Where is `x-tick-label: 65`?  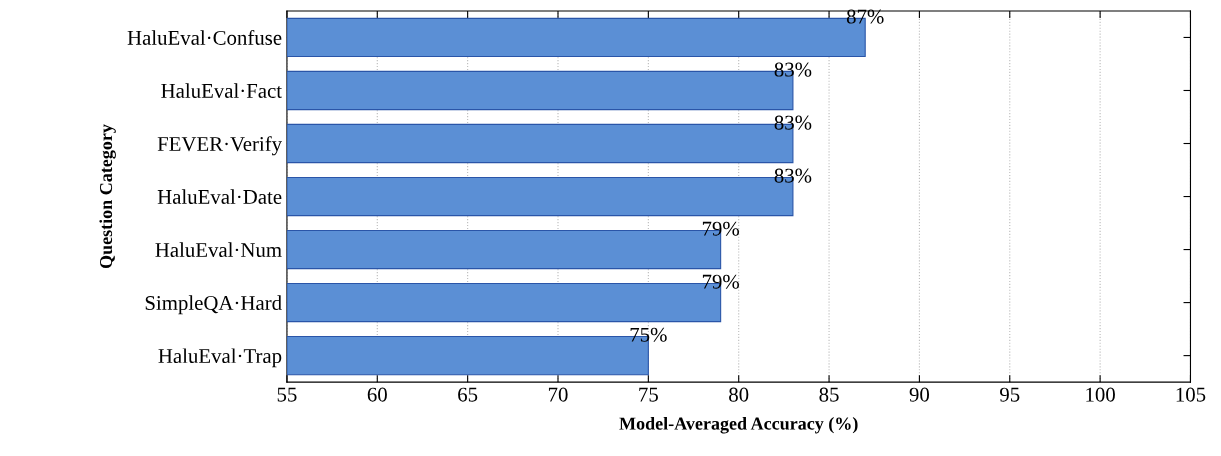
x-tick-label: 65 is located at coordinates (468, 394).